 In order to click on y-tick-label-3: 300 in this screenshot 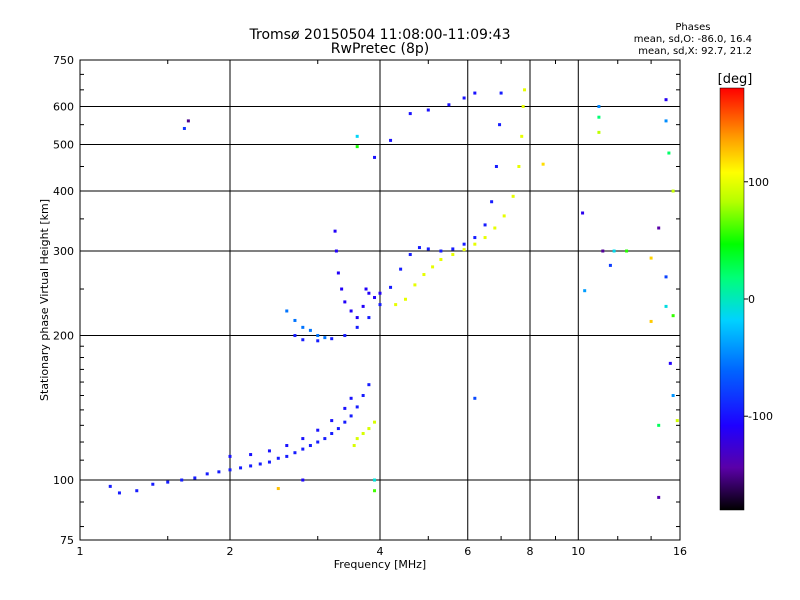, I will do `click(63, 251)`.